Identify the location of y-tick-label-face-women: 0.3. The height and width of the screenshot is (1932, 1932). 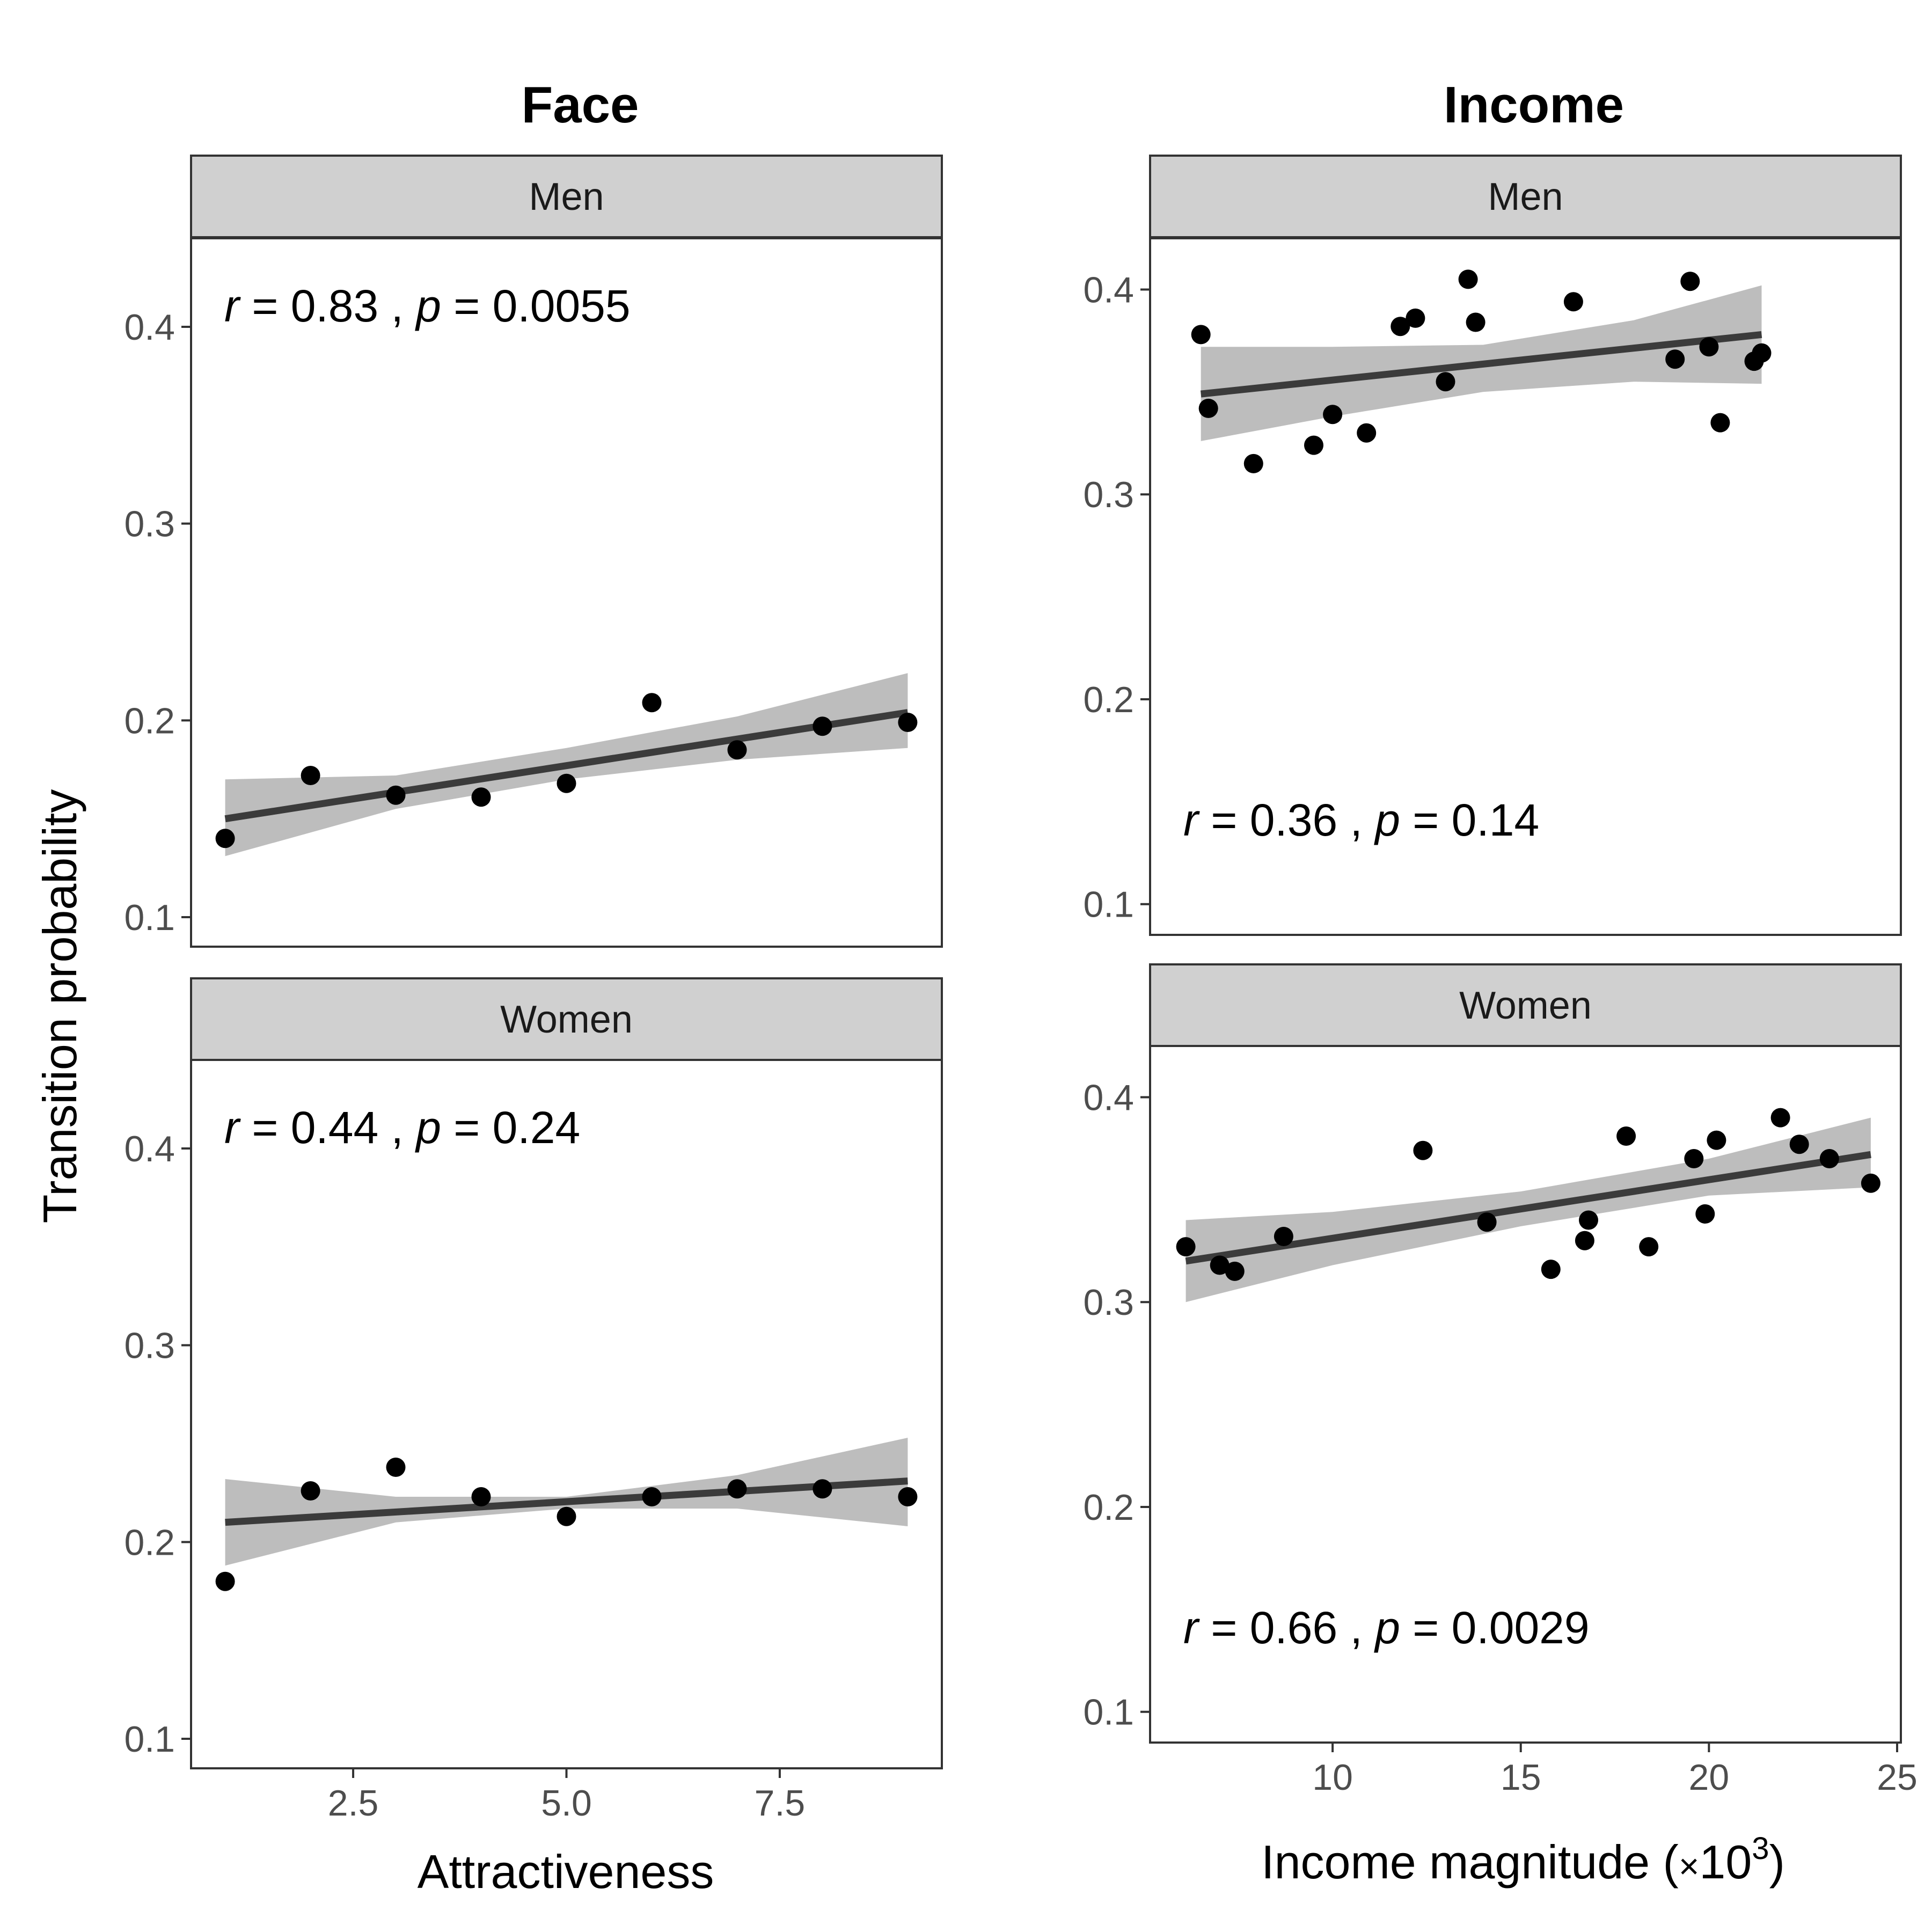
(149, 1346).